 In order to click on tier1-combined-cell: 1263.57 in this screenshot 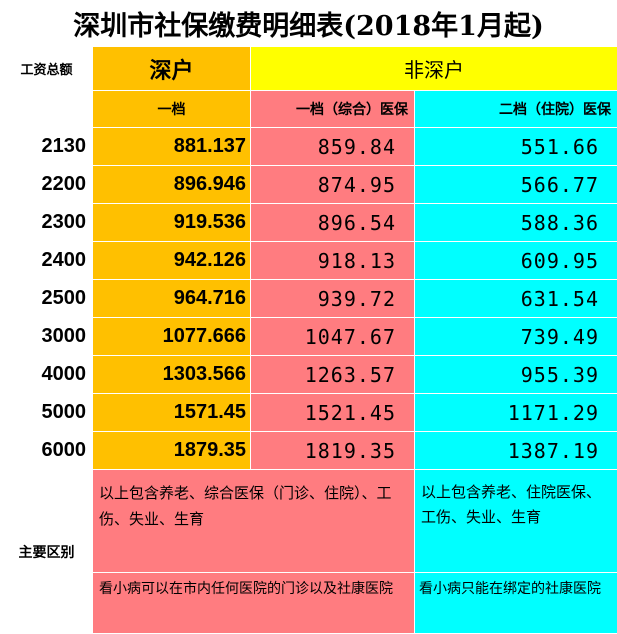, I will do `click(333, 375)`.